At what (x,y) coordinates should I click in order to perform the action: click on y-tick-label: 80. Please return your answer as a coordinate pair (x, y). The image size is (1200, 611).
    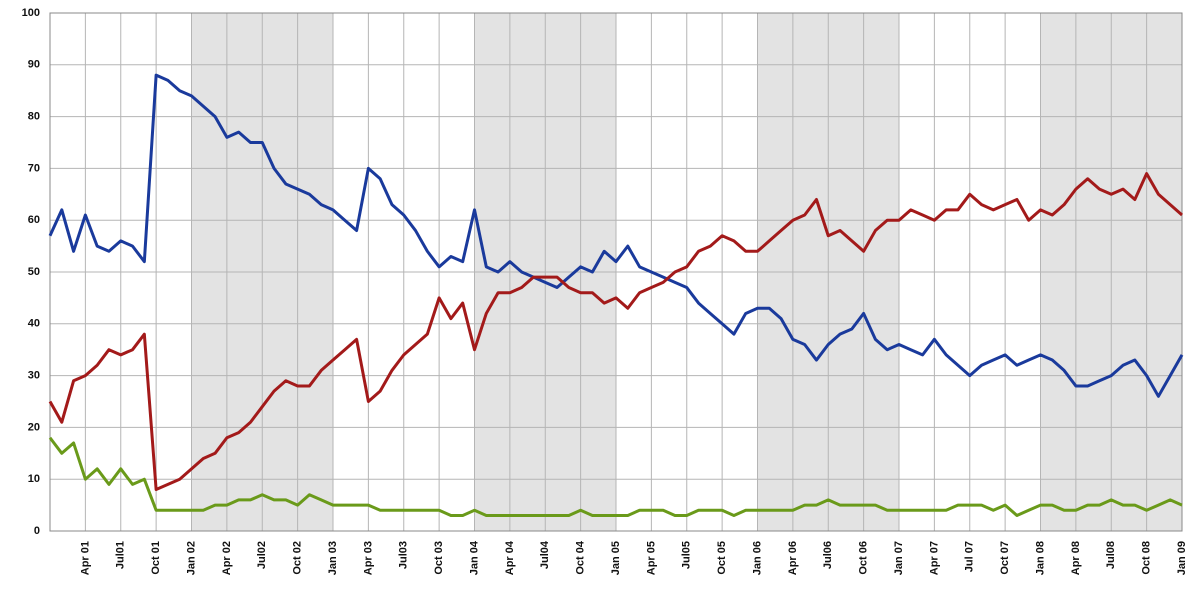
    Looking at the image, I should click on (34, 117).